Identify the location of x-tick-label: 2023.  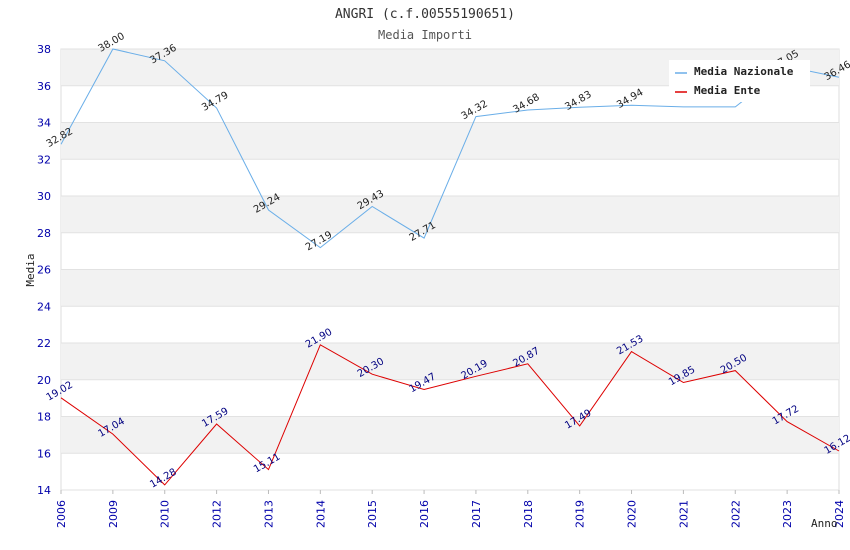
(787, 514).